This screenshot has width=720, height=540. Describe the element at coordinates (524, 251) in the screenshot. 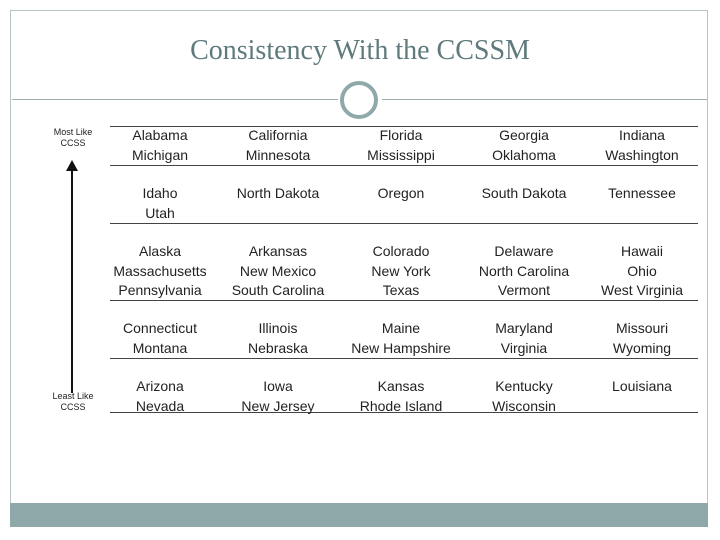

I see `state-name: Delaware` at that location.